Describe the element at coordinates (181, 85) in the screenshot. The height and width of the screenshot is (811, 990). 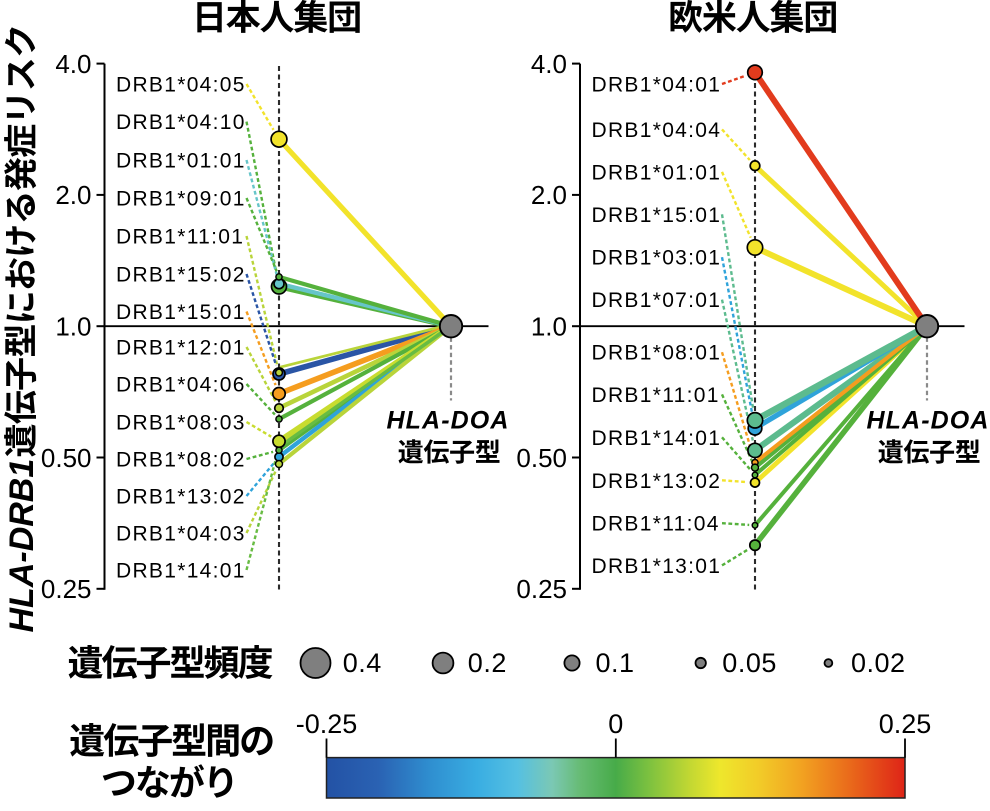
I see `svg-text: DRB1*04:05` at that location.